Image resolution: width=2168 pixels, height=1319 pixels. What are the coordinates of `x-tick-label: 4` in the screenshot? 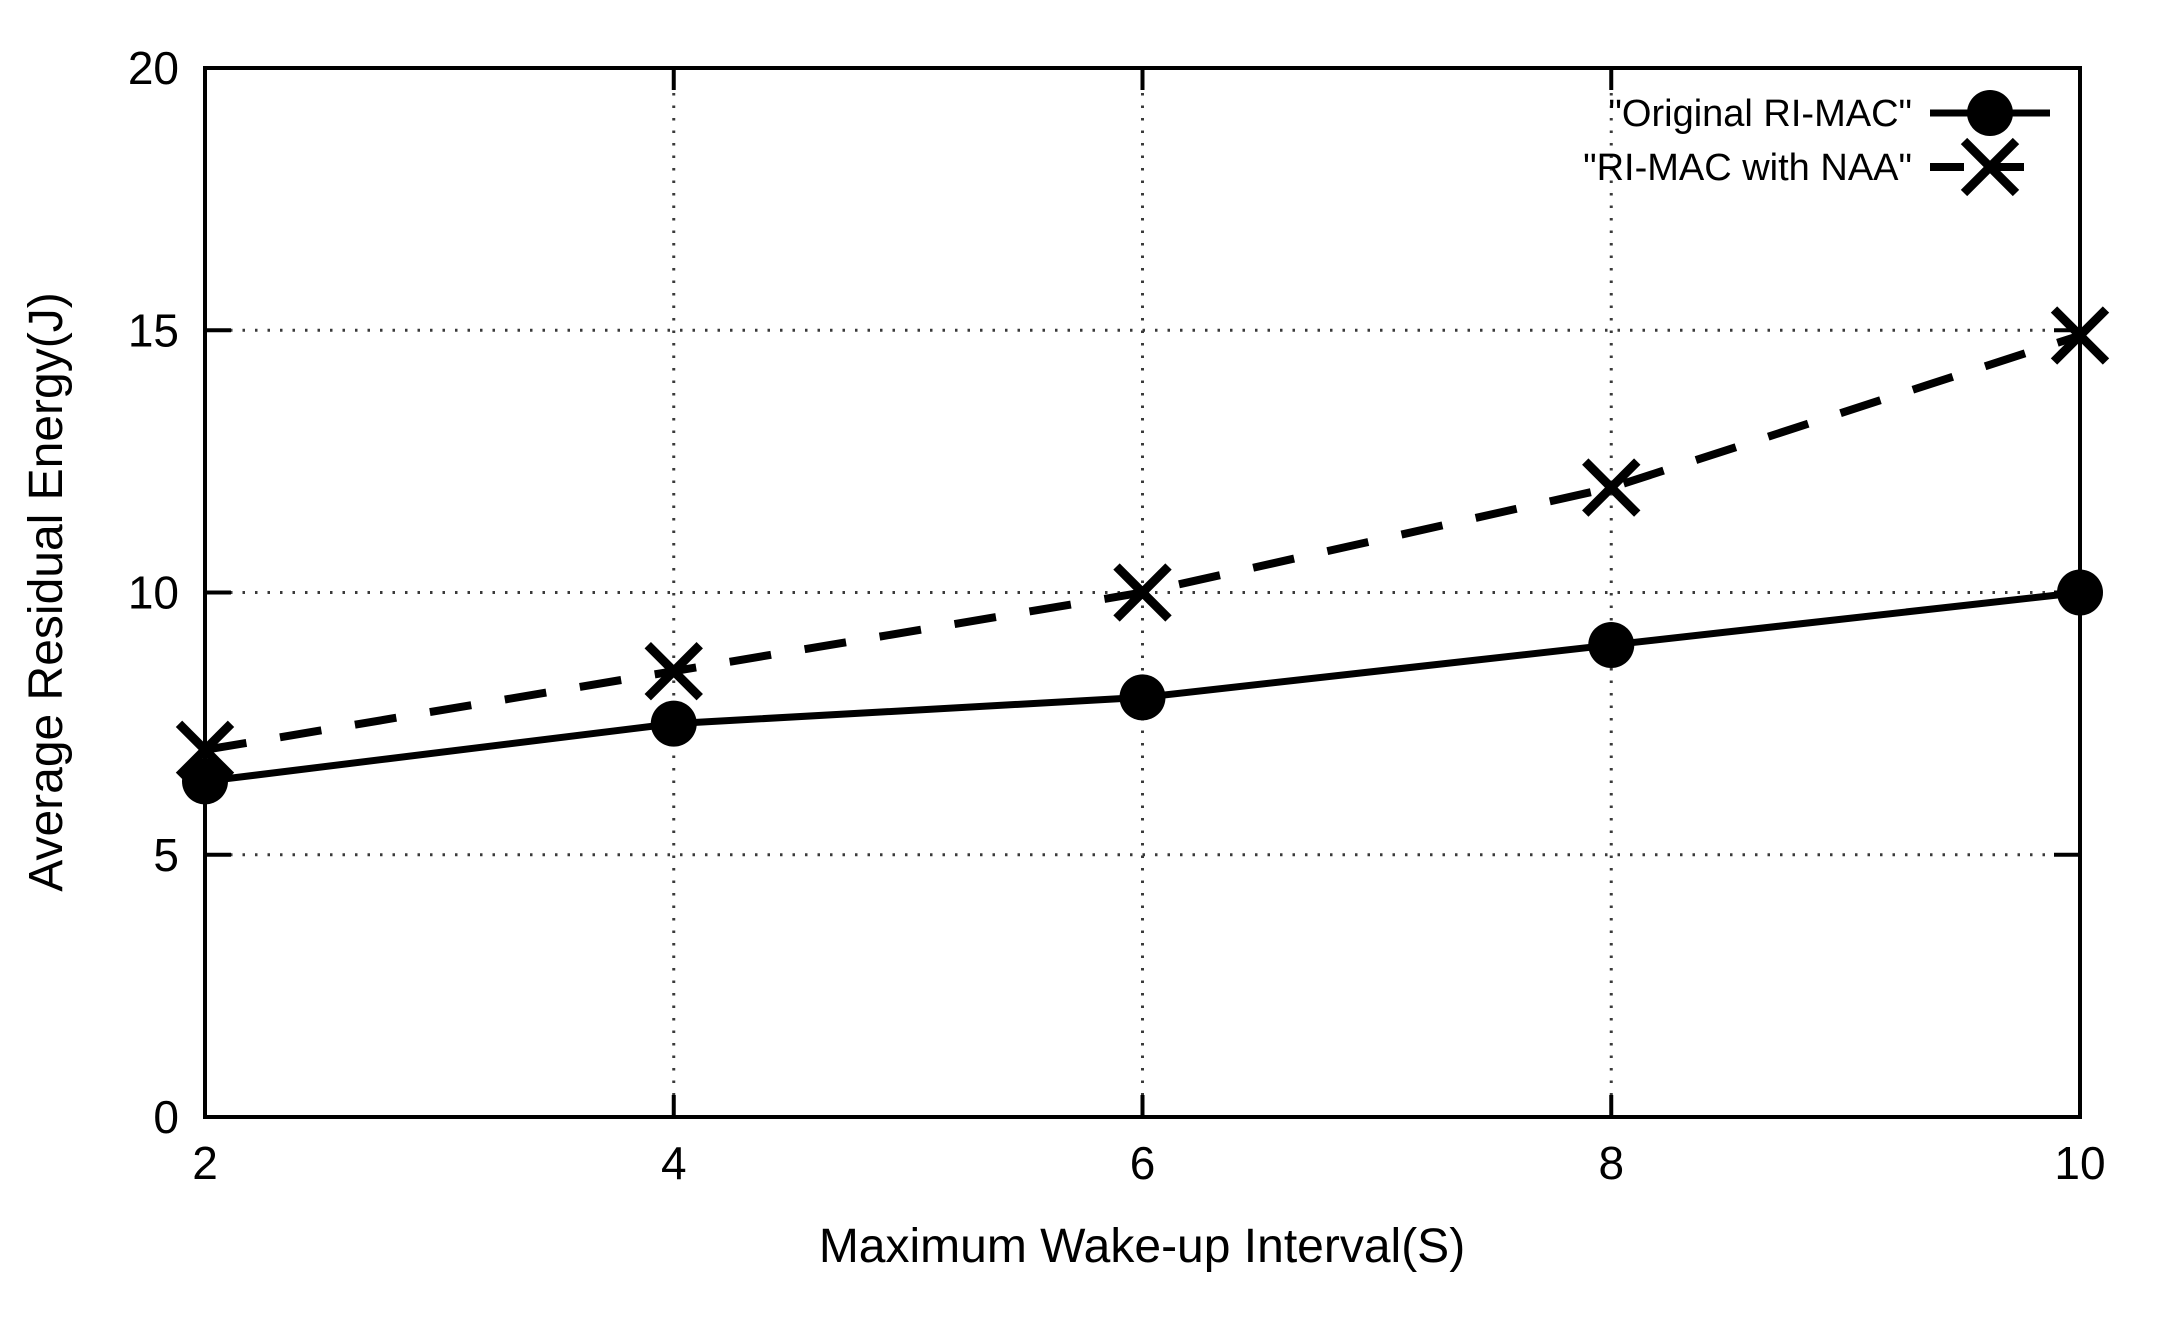 It's located at (674, 1163).